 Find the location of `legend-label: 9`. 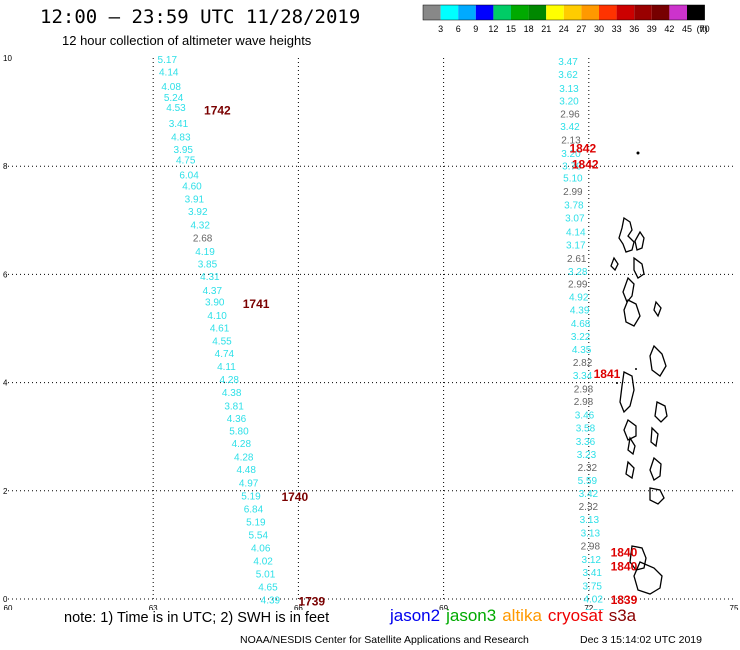

legend-label: 9 is located at coordinates (475, 29).